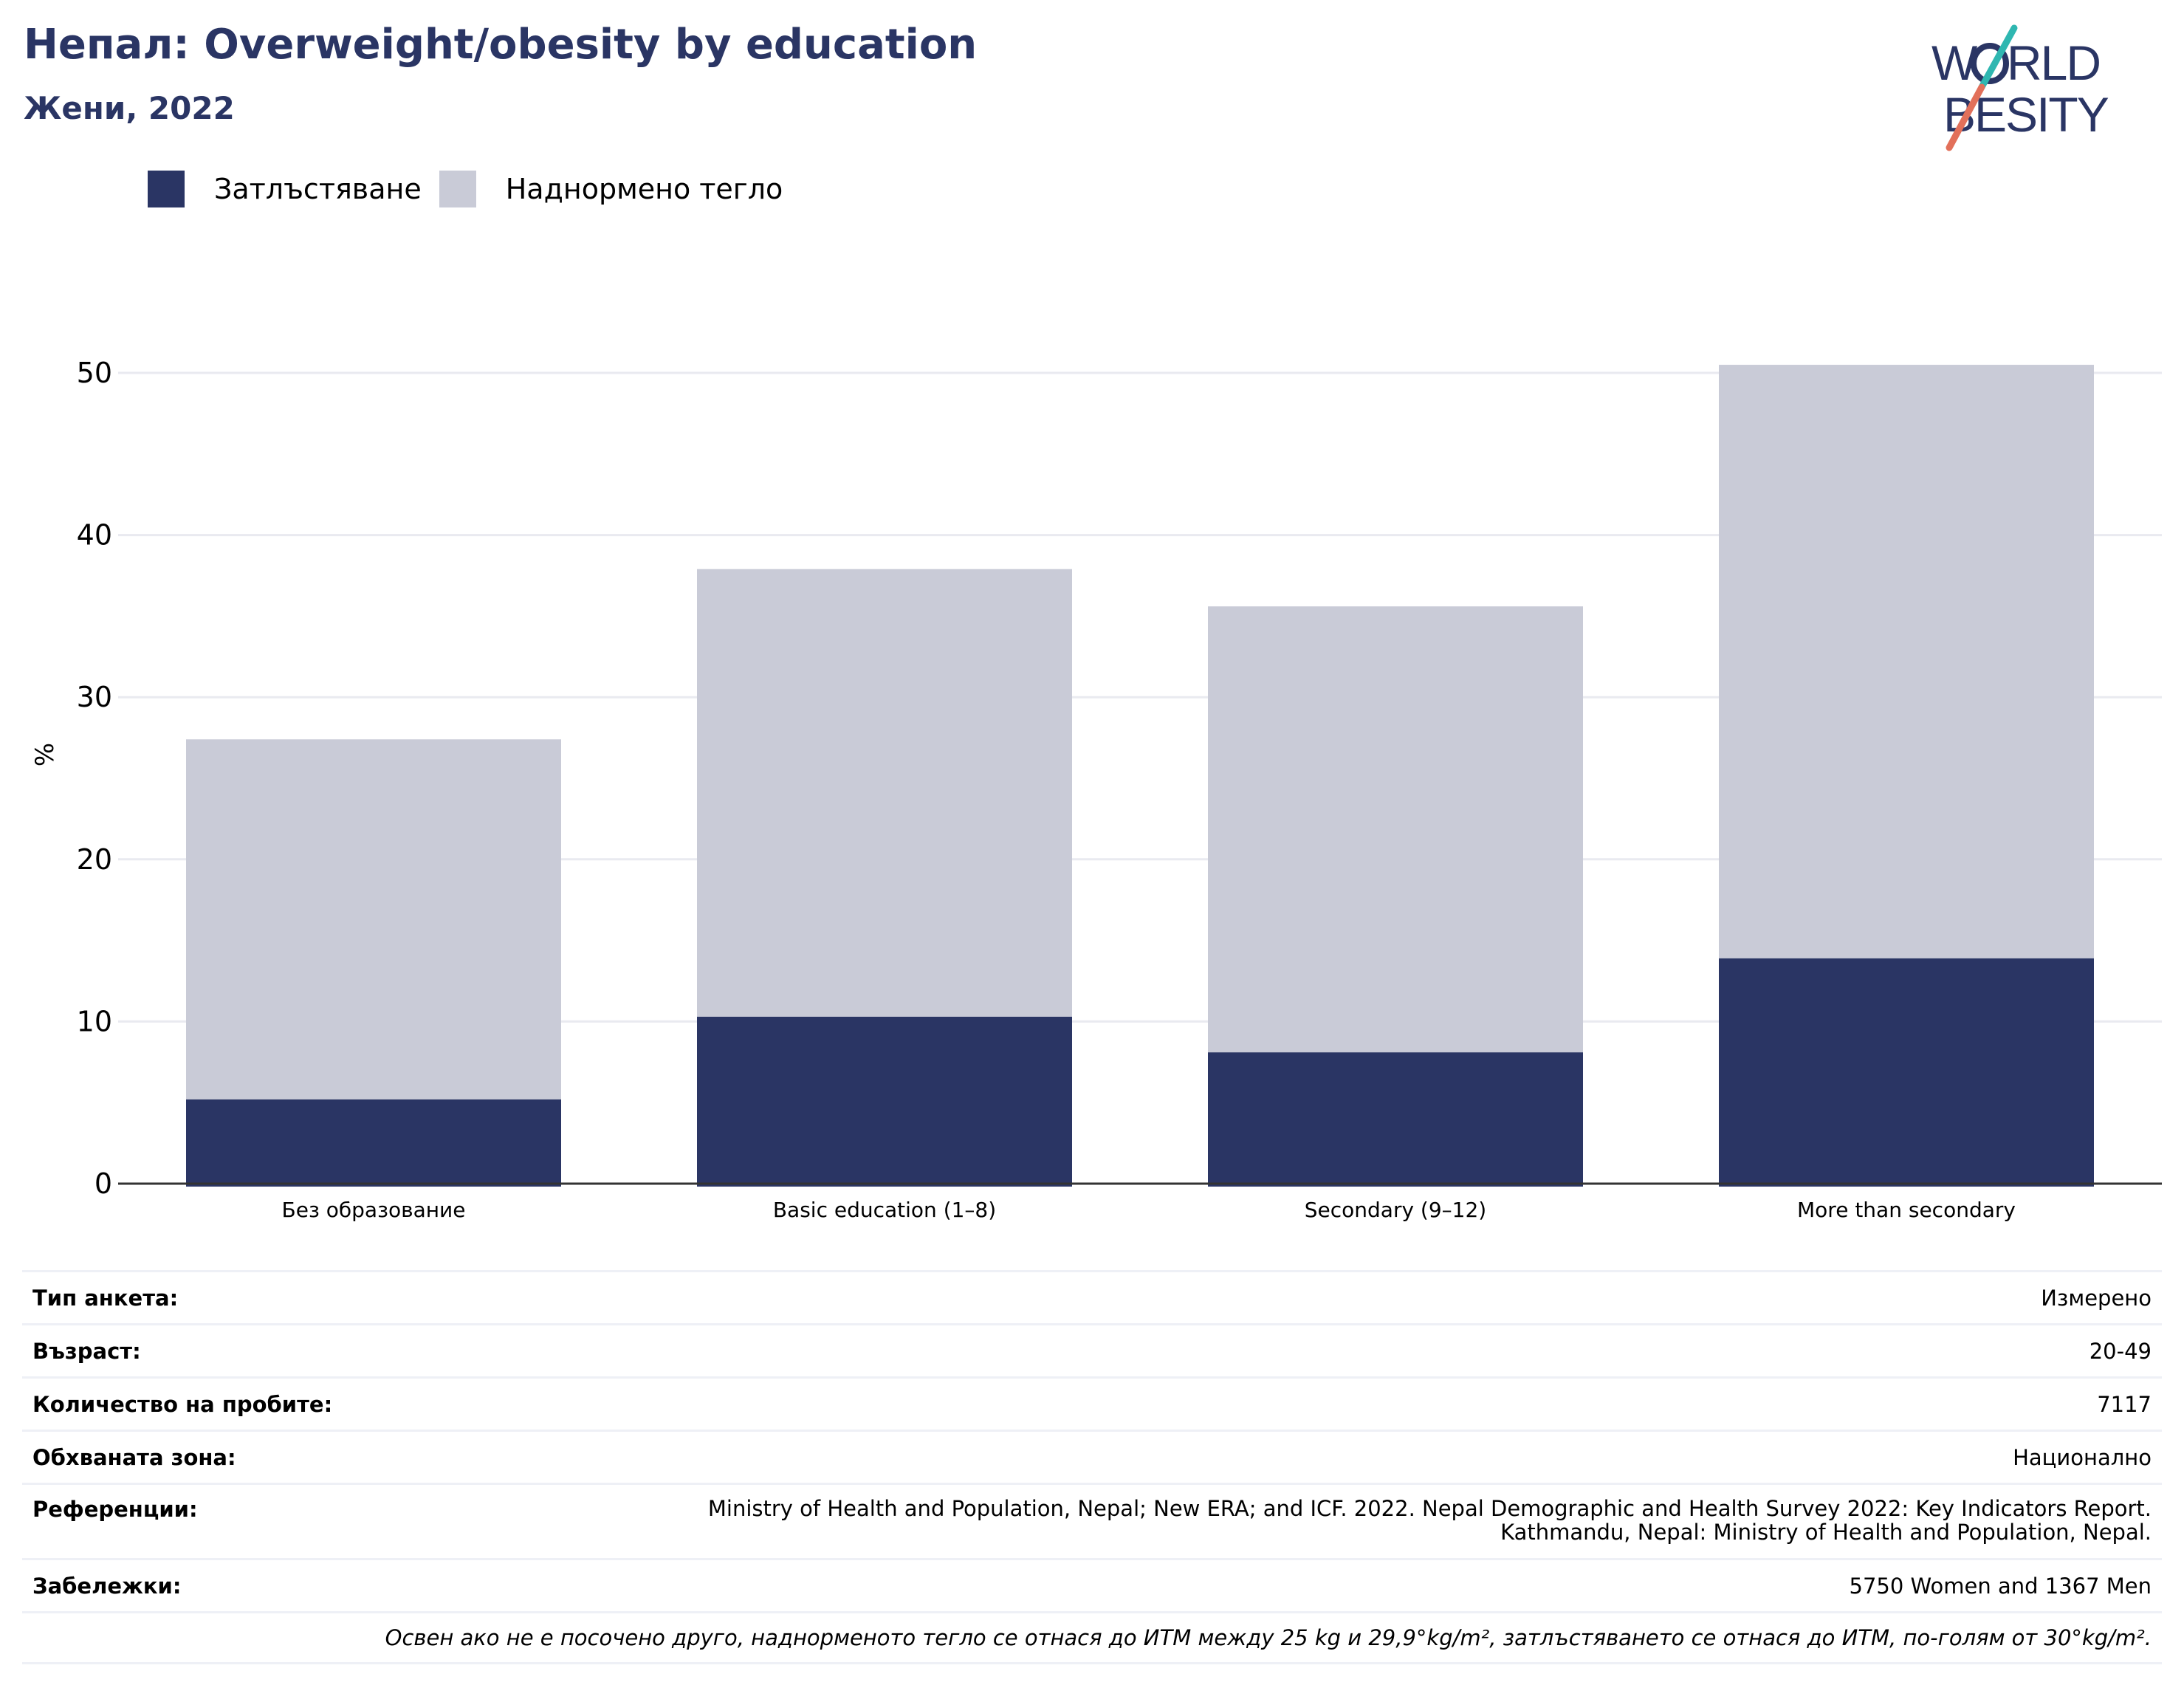  I want to click on info-row-survey-type: Тип анкета: Измерено, so click(1092, 1296).